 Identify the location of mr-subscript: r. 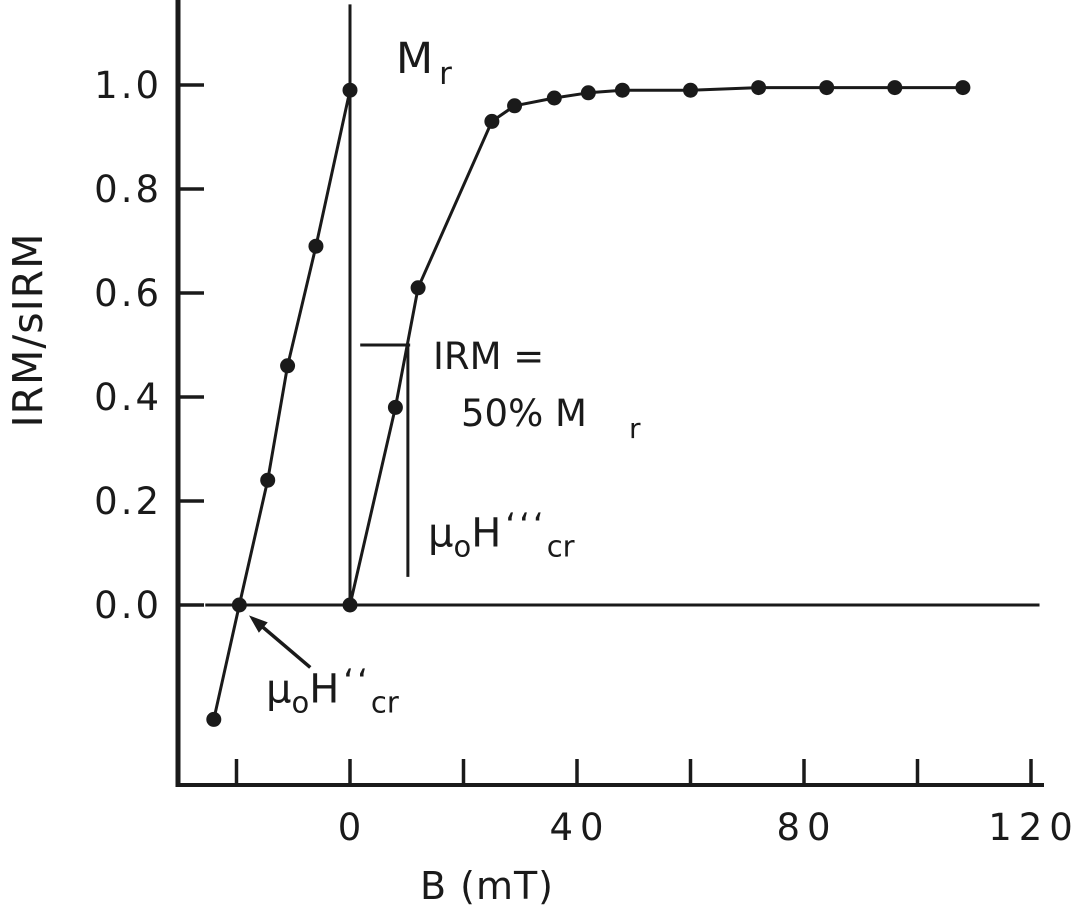
(445, 73).